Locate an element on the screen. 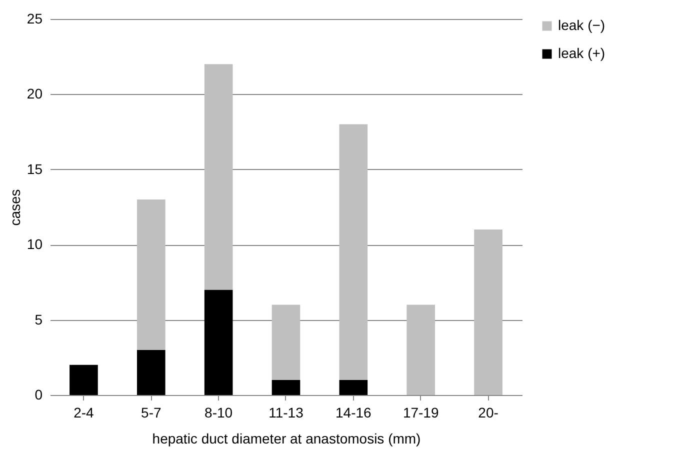 The width and height of the screenshot is (673, 470). y-tick-label: 0 is located at coordinates (38, 394).